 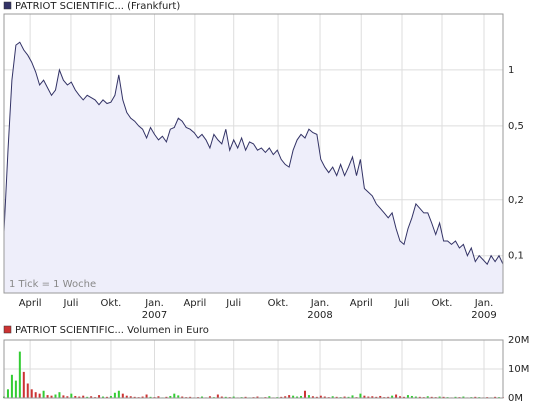 What do you see at coordinates (484, 303) in the screenshot?
I see `x-tick-label: Jan.` at bounding box center [484, 303].